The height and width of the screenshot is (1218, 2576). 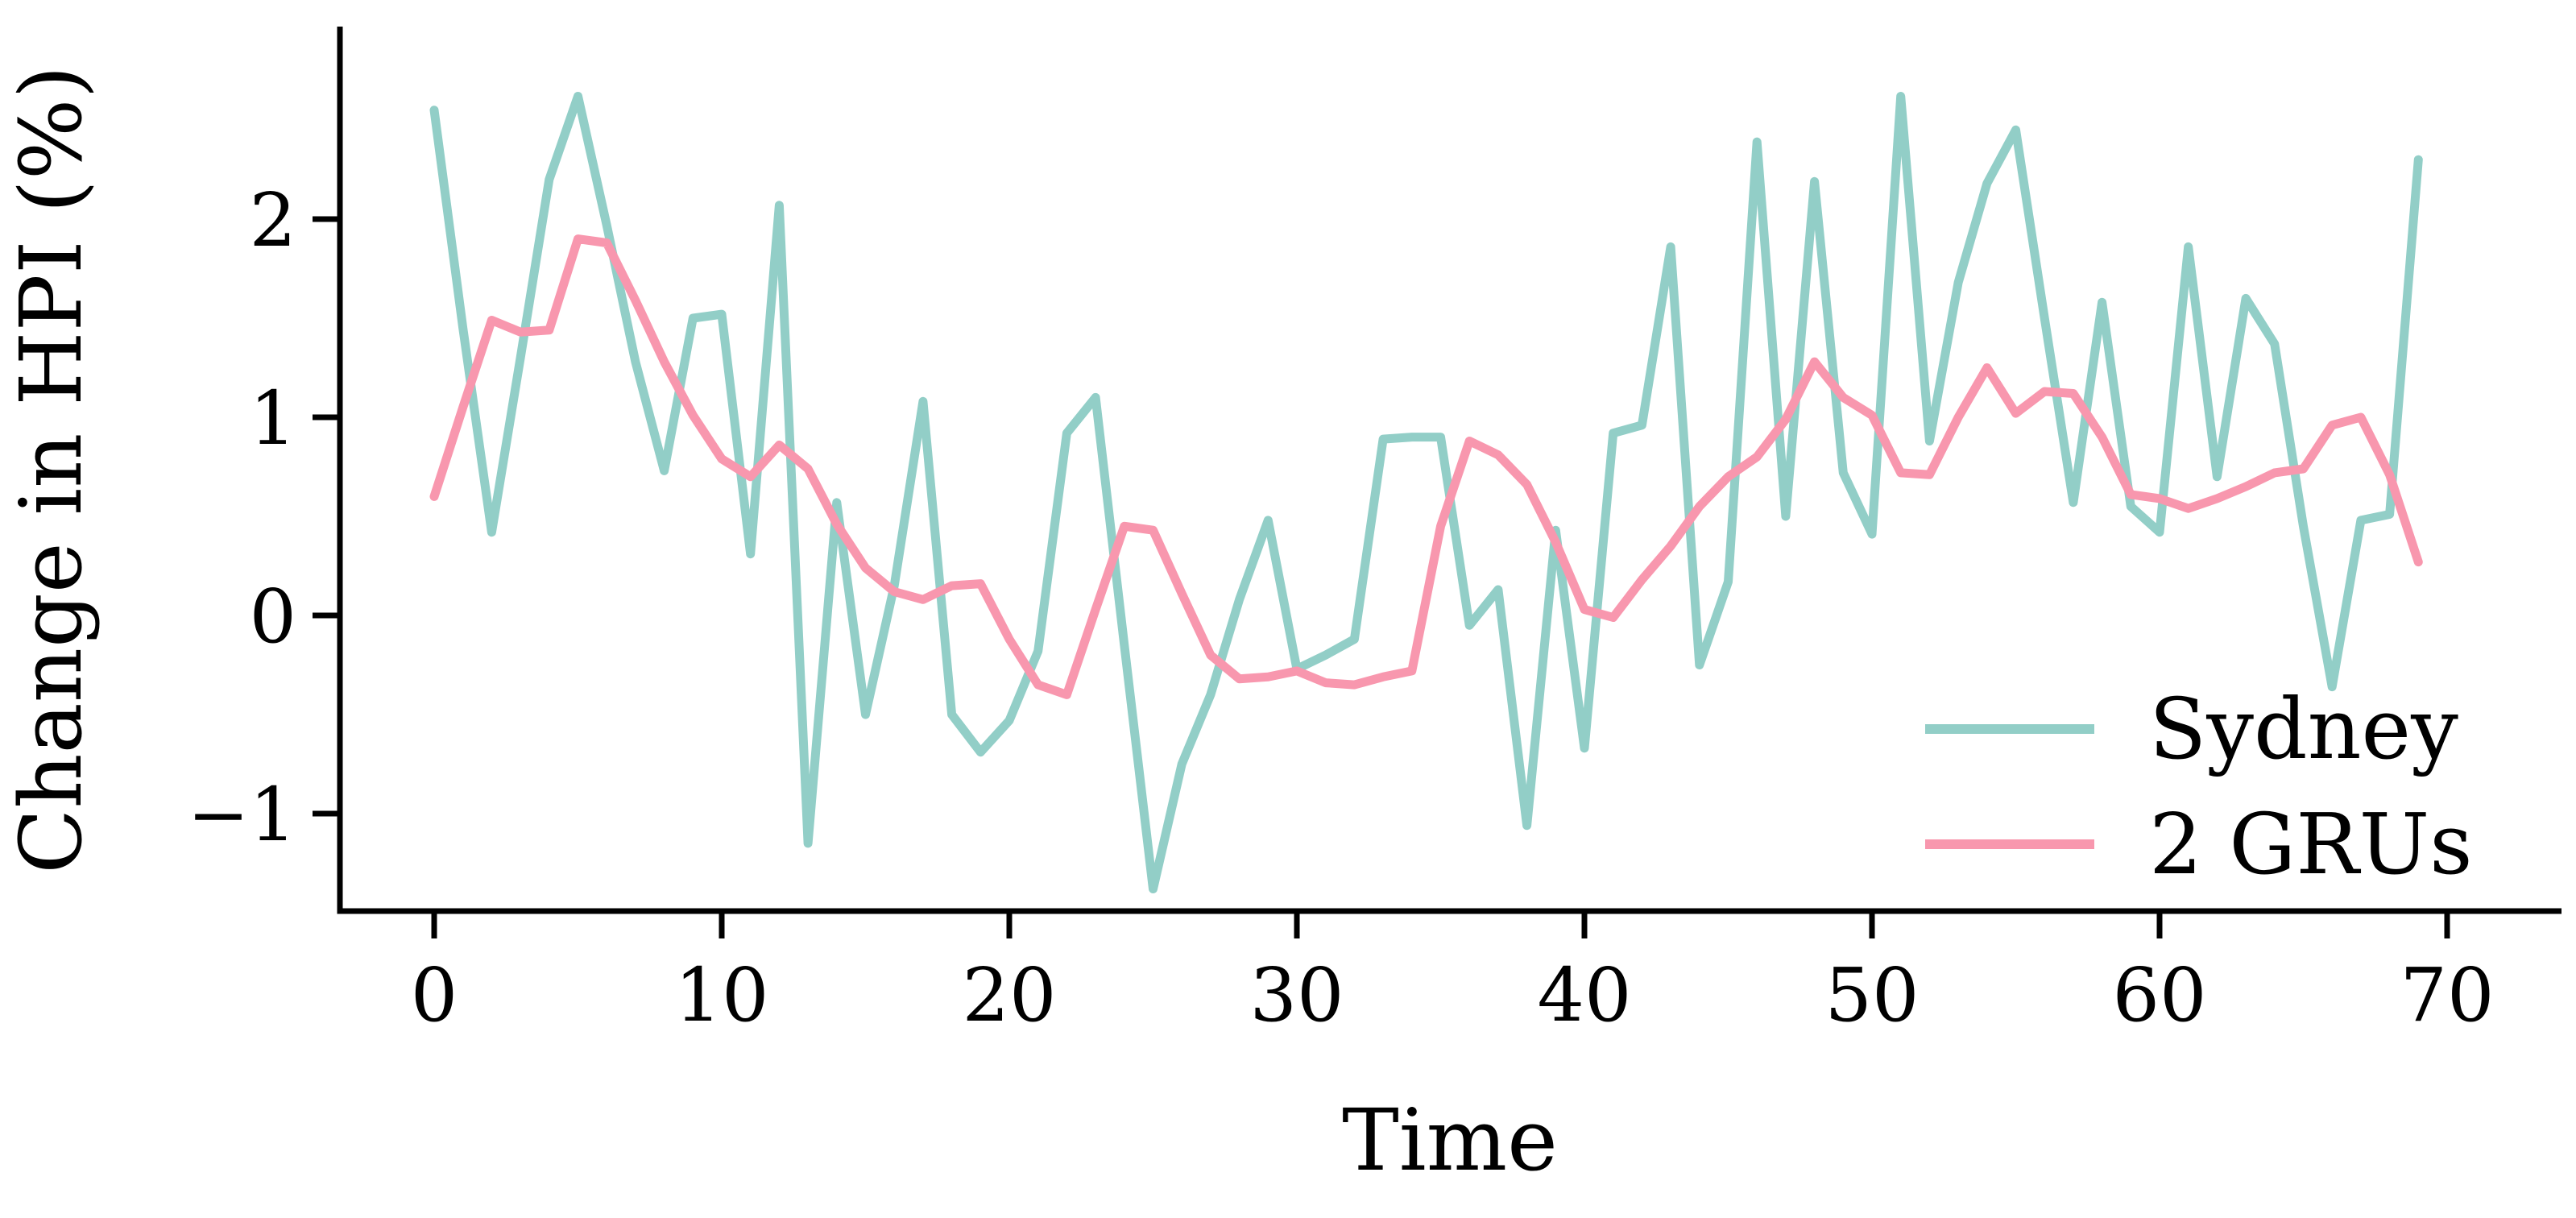 What do you see at coordinates (272, 418) in the screenshot?
I see `y-tick-label: 1` at bounding box center [272, 418].